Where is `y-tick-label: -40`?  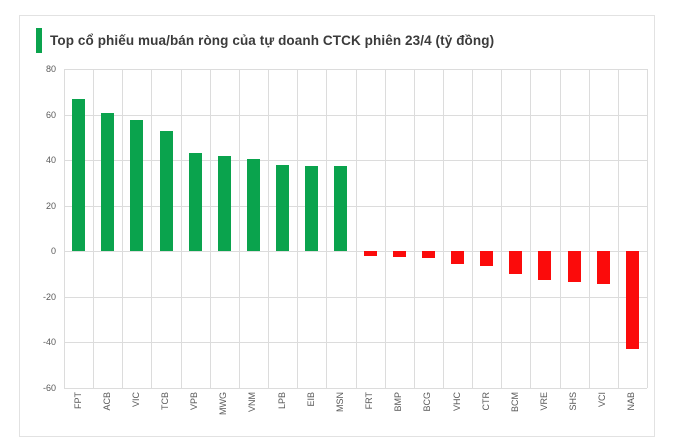
y-tick-label: -40 is located at coordinates (49, 342).